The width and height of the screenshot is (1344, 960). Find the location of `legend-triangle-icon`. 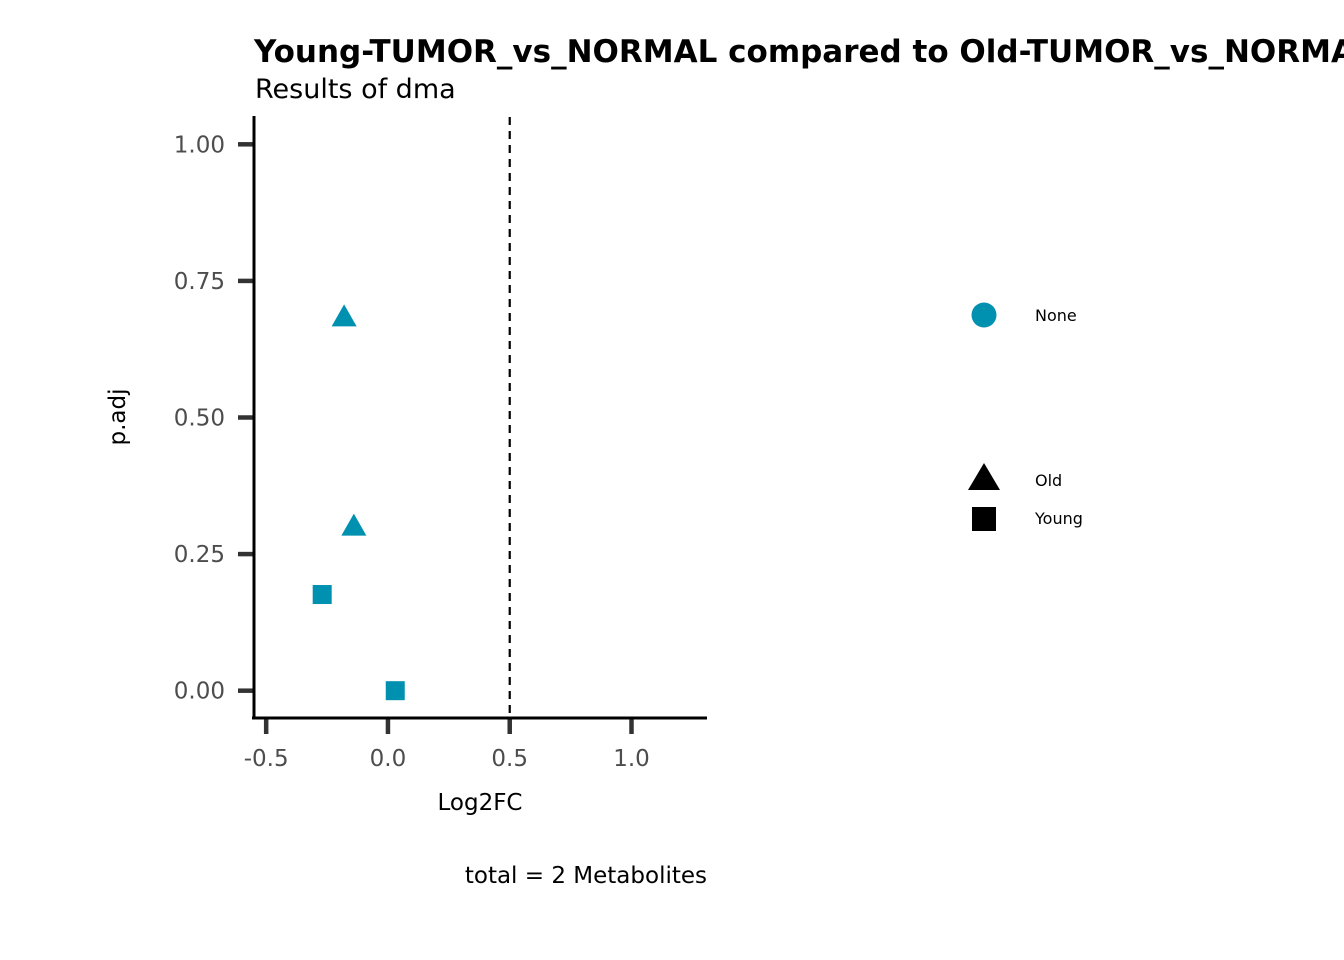

legend-triangle-icon is located at coordinates (984, 476).